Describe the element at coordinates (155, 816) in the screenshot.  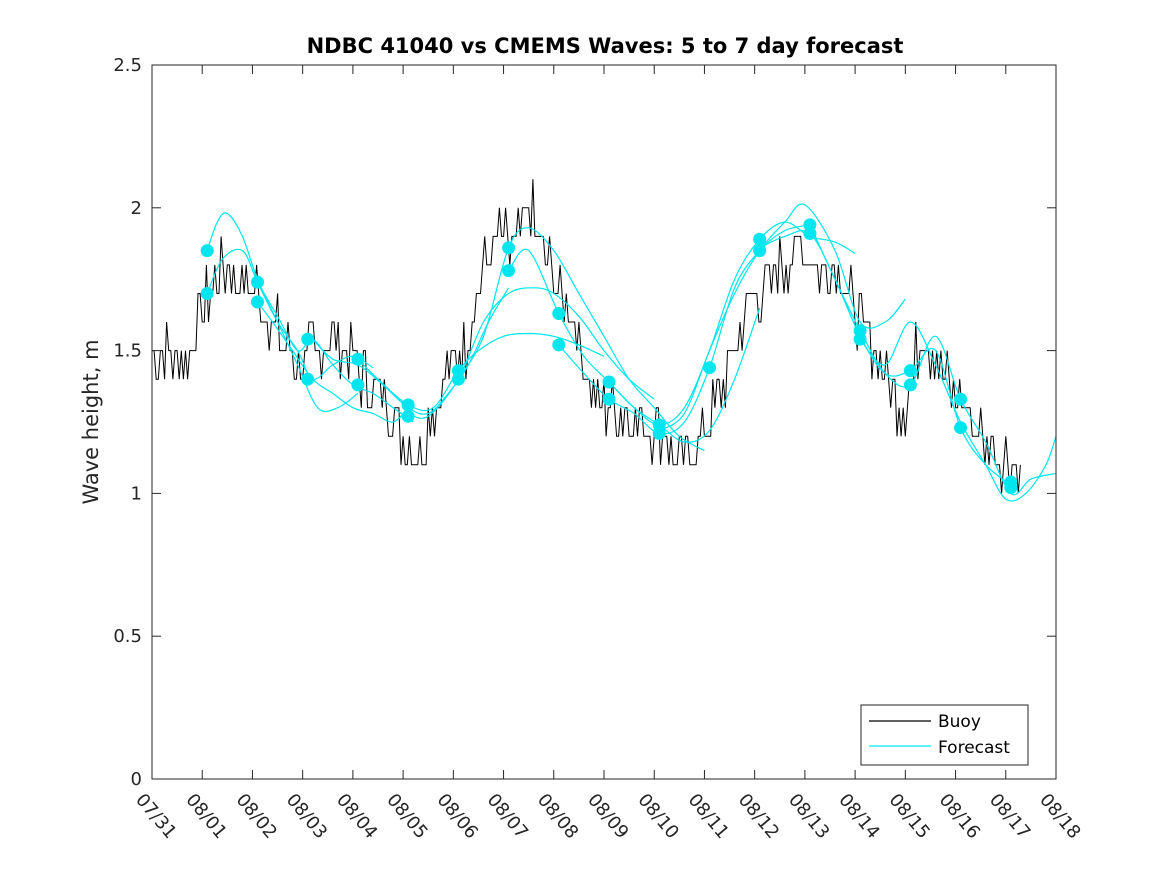
I see `x-tick-label: 07/31` at that location.